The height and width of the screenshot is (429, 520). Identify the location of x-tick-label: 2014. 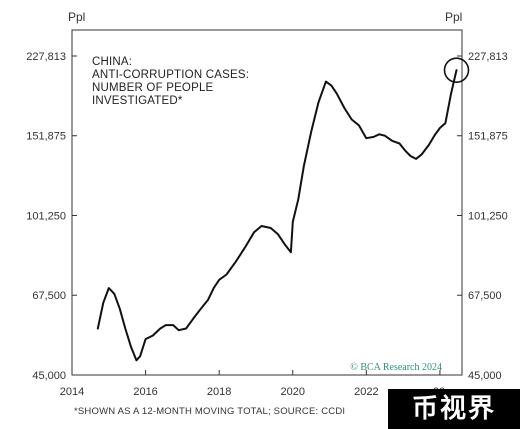
(72, 392).